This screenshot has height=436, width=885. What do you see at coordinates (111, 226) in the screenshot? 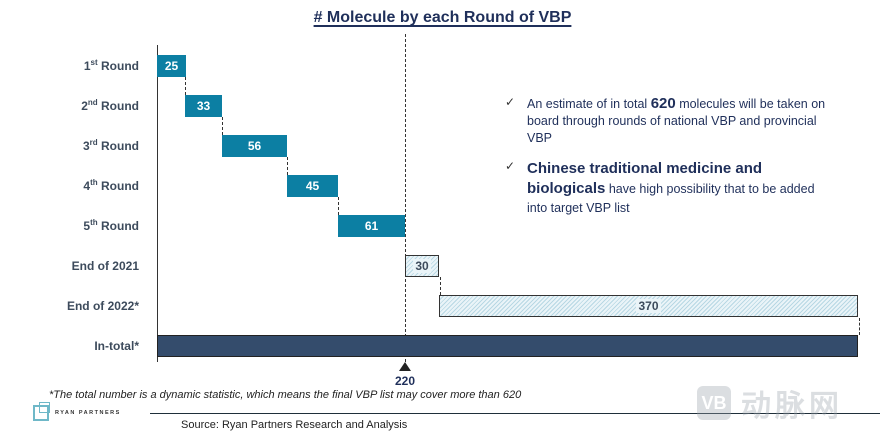
I see `row-label-round-5: 5th Round` at bounding box center [111, 226].